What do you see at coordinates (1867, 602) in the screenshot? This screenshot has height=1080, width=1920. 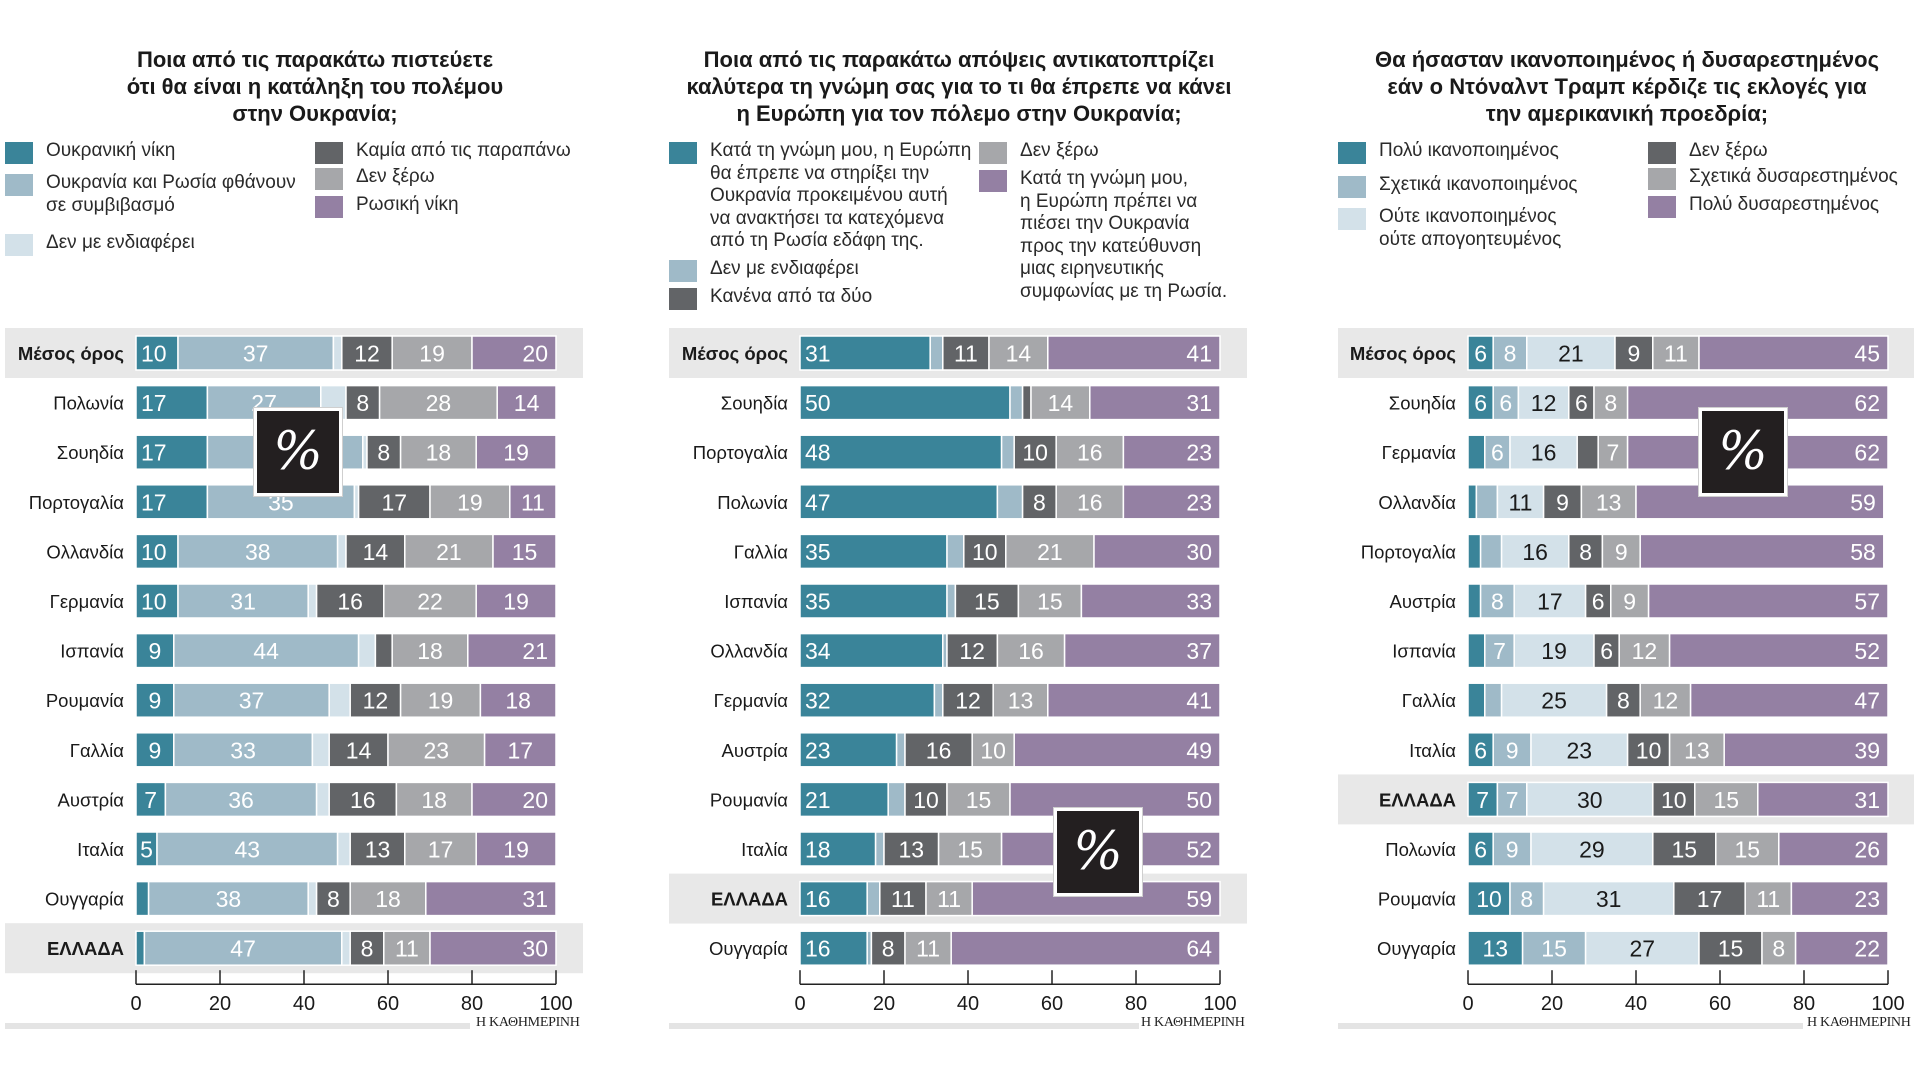 I see `data-label: 57` at bounding box center [1867, 602].